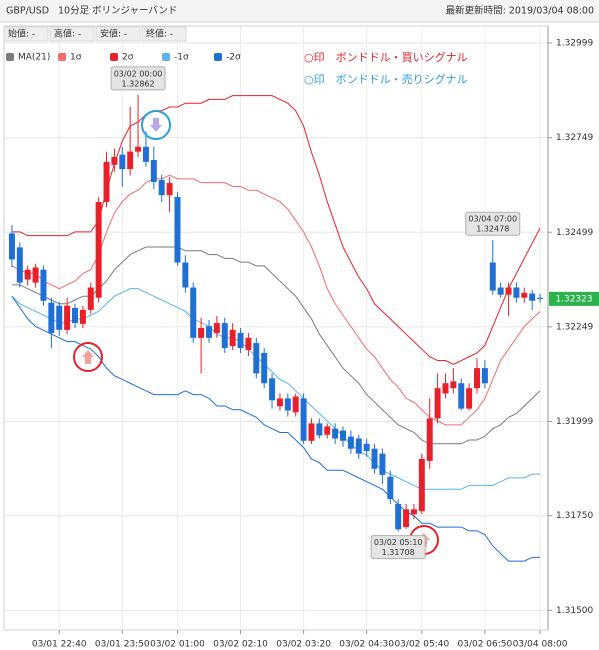 This screenshot has height=650, width=599. What do you see at coordinates (574, 138) in the screenshot?
I see `y-tick-label: 1.32749` at bounding box center [574, 138].